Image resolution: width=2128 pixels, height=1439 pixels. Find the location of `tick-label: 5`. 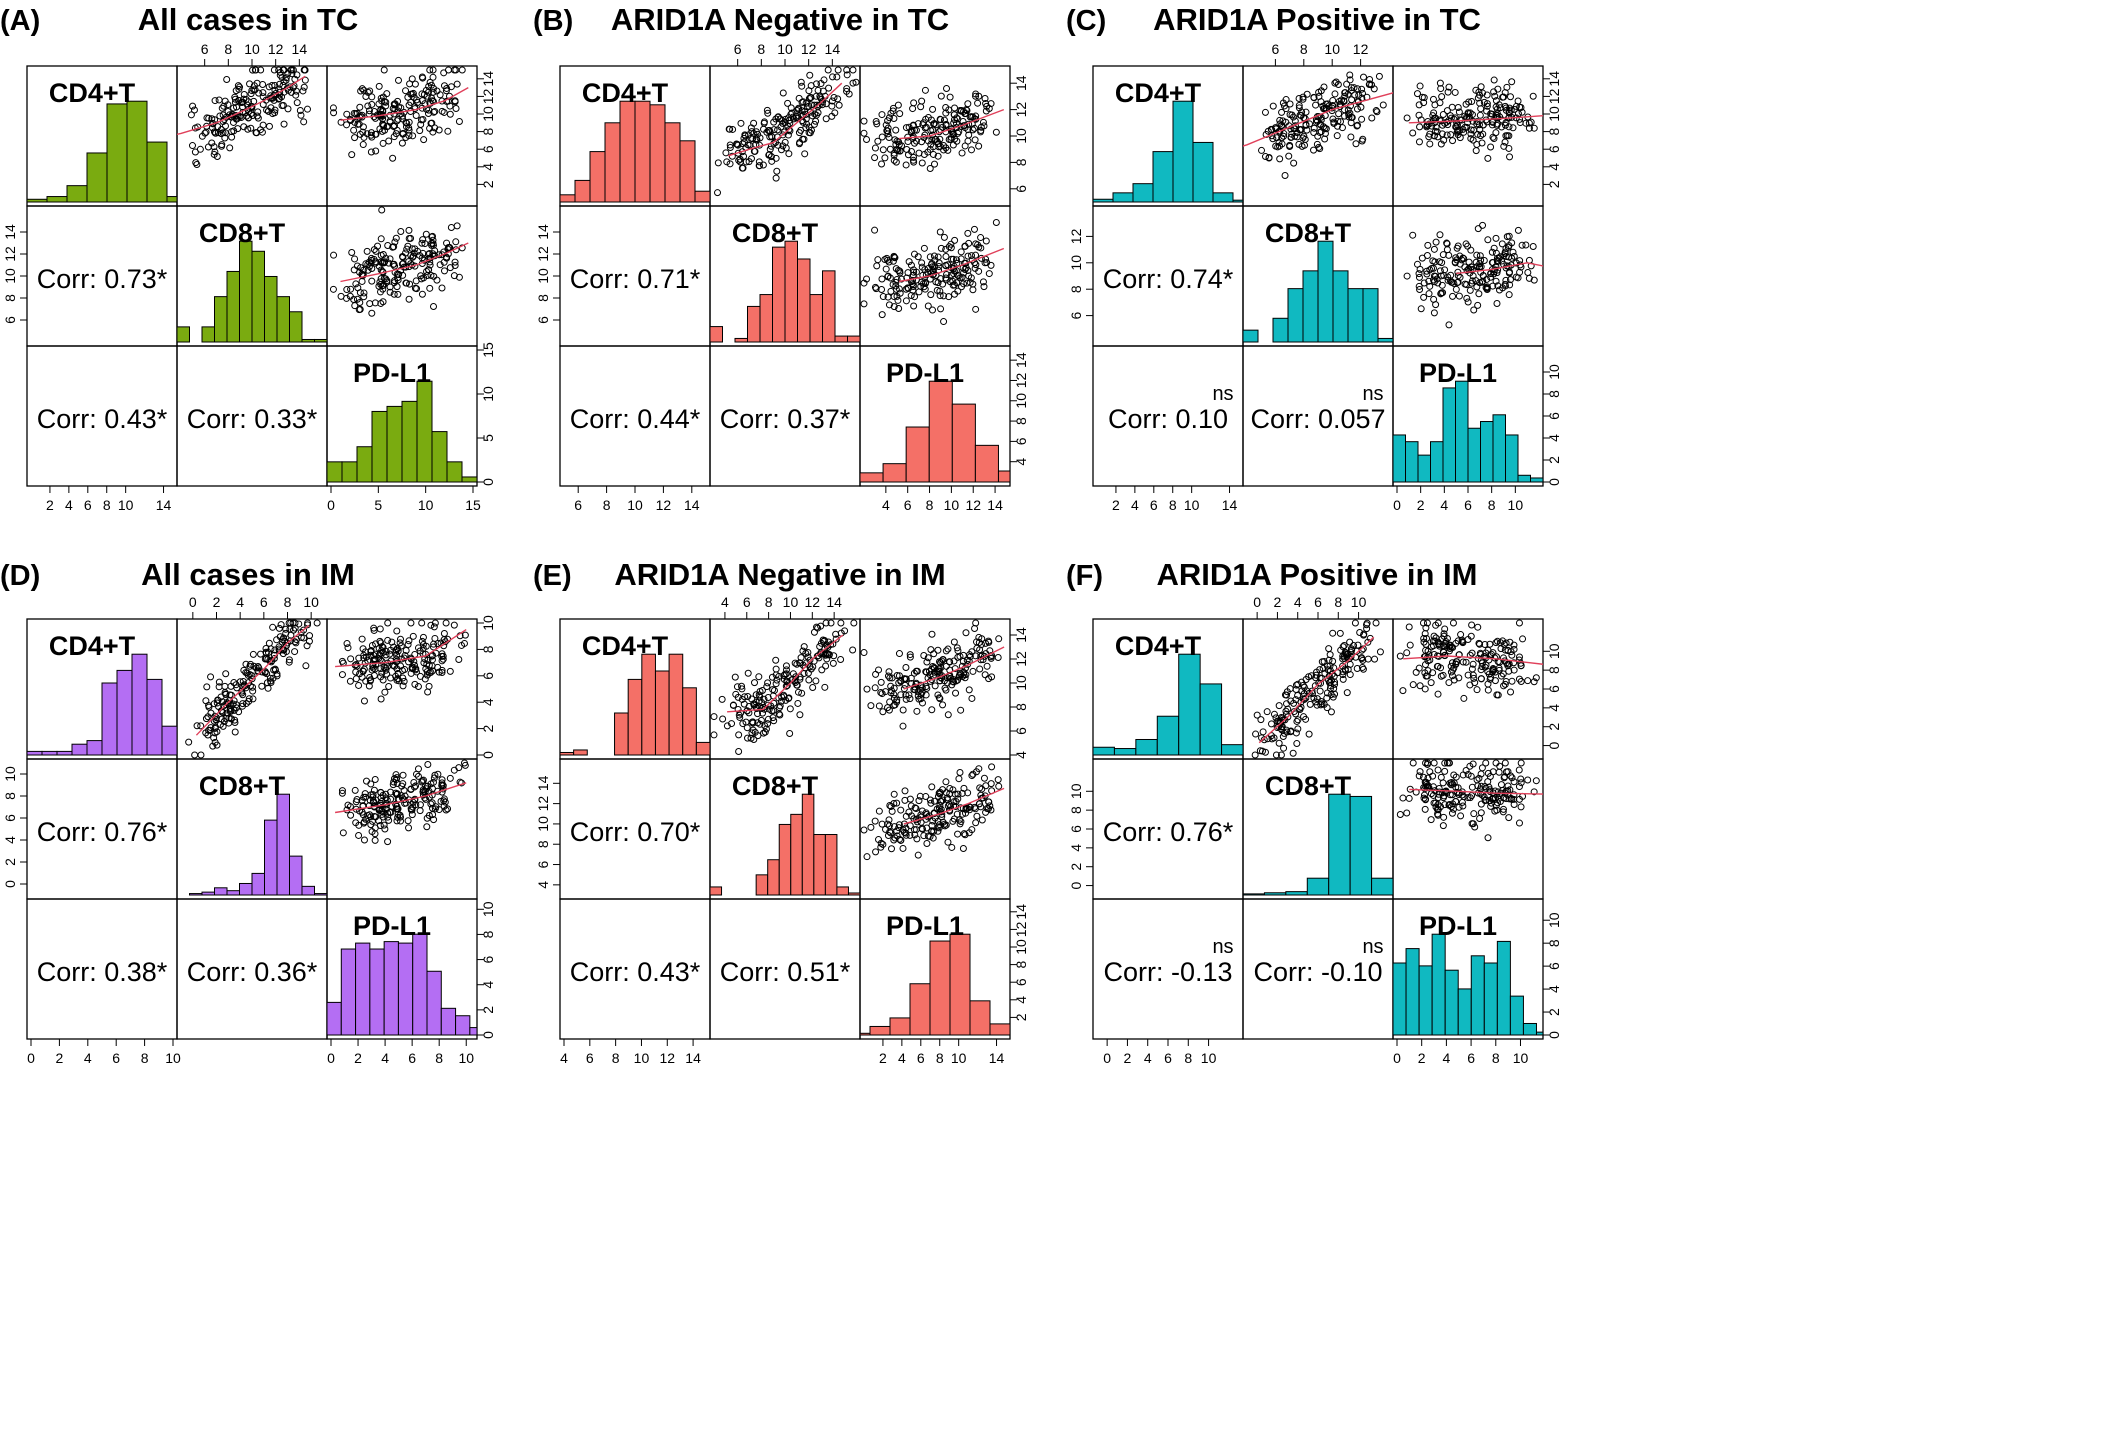

tick-label: 5 is located at coordinates (378, 505).